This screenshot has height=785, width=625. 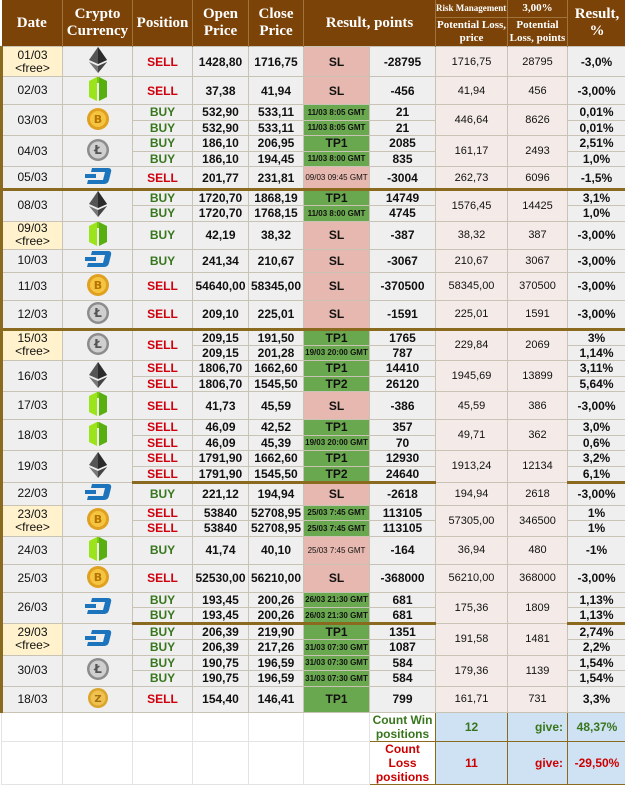 I want to click on svg-text: Z, so click(x=97, y=699).